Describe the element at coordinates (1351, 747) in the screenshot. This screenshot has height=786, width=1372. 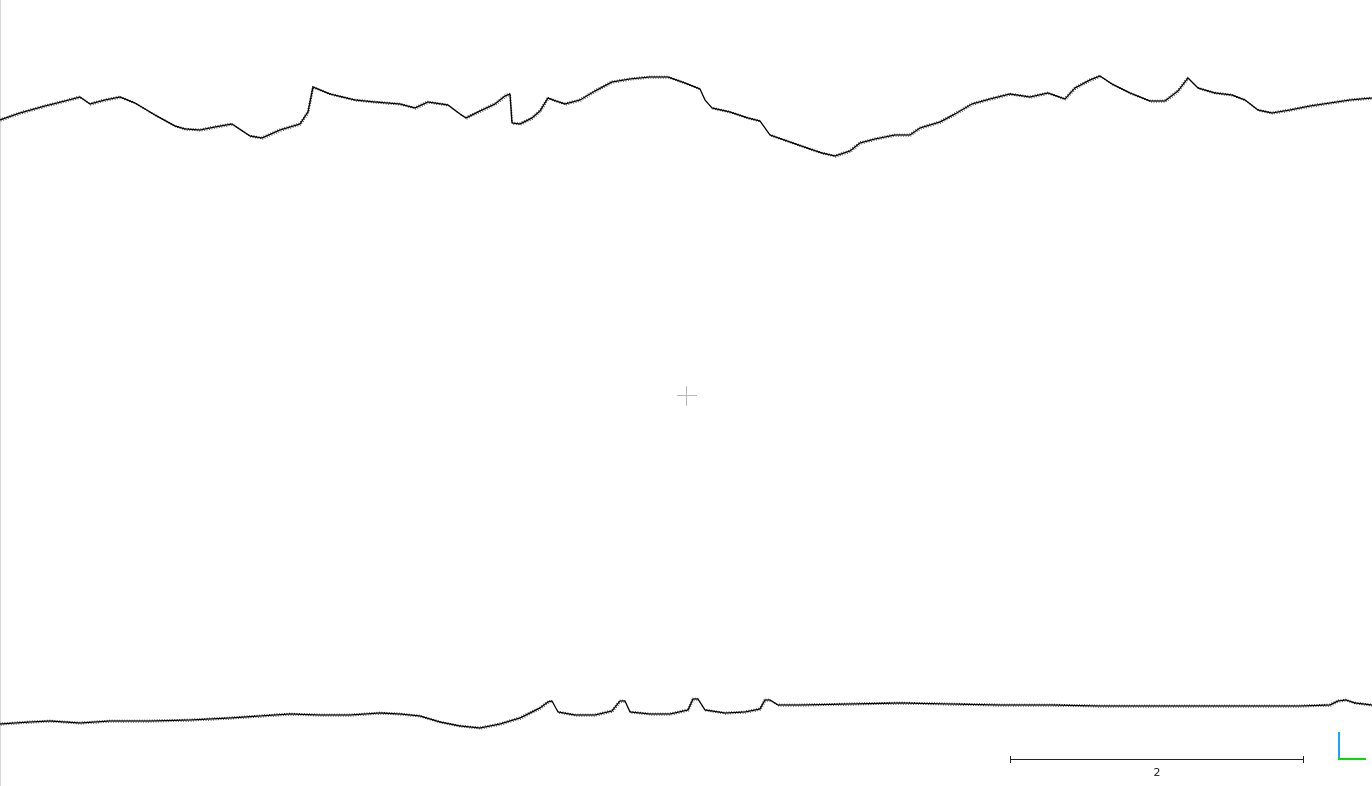
I see `axis-triad-icon` at that location.